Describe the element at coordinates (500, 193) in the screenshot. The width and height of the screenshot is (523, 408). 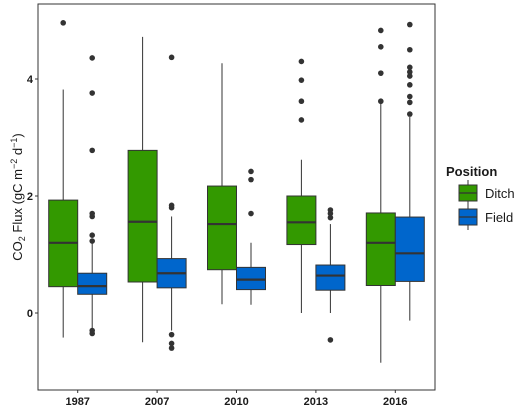
I see `legend-label-ditch: Ditch` at that location.